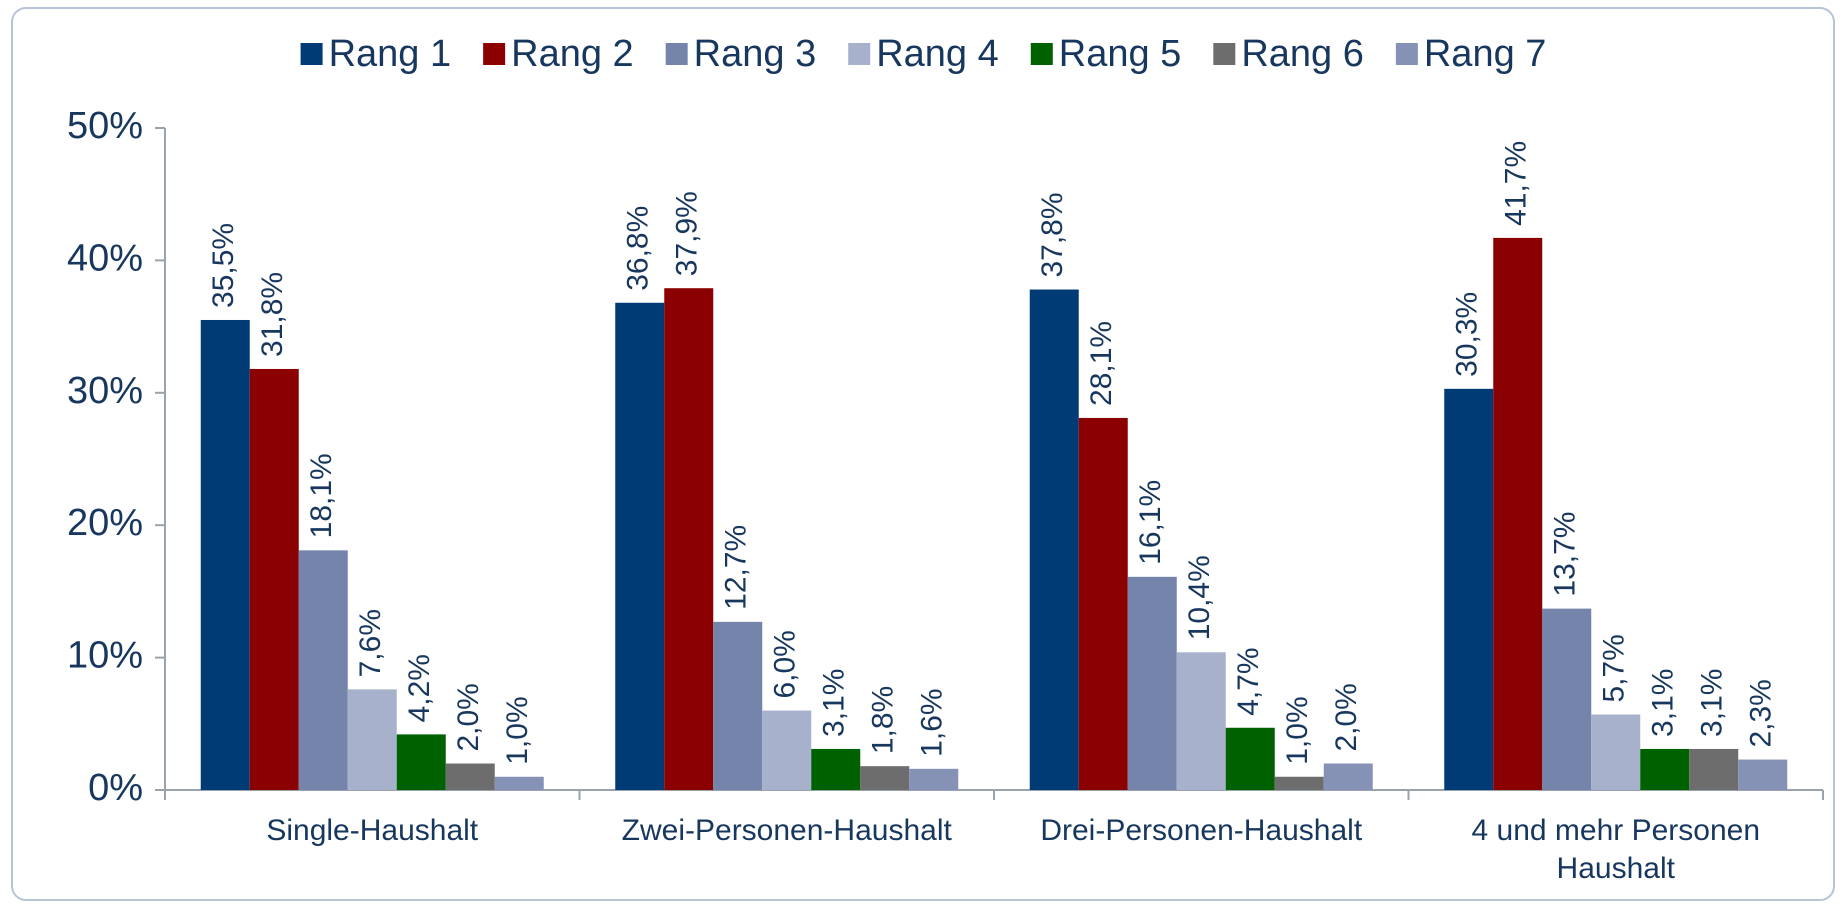 This screenshot has width=1847, height=908. What do you see at coordinates (1615, 849) in the screenshot?
I see `x-tick-label: 4 und mehr Personen Haushalt` at bounding box center [1615, 849].